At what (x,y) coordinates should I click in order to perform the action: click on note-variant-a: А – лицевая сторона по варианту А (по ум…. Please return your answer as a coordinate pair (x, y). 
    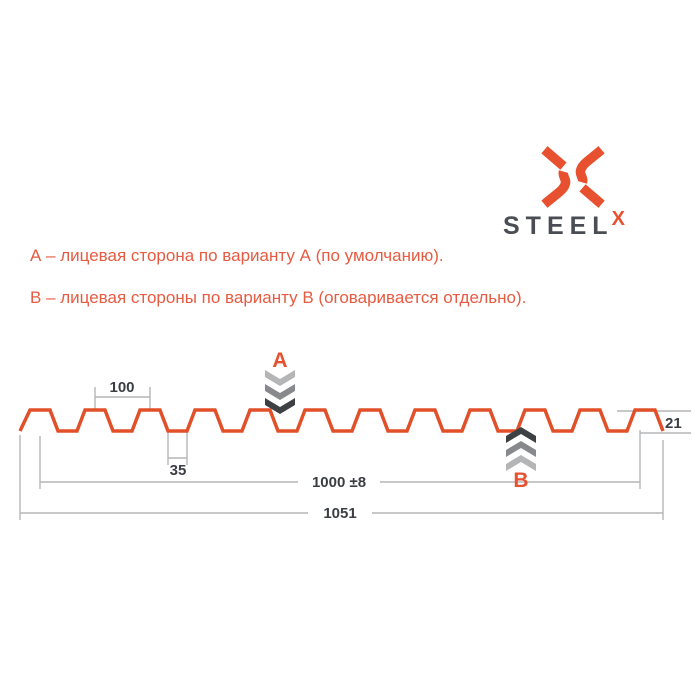
    Looking at the image, I should click on (237, 255).